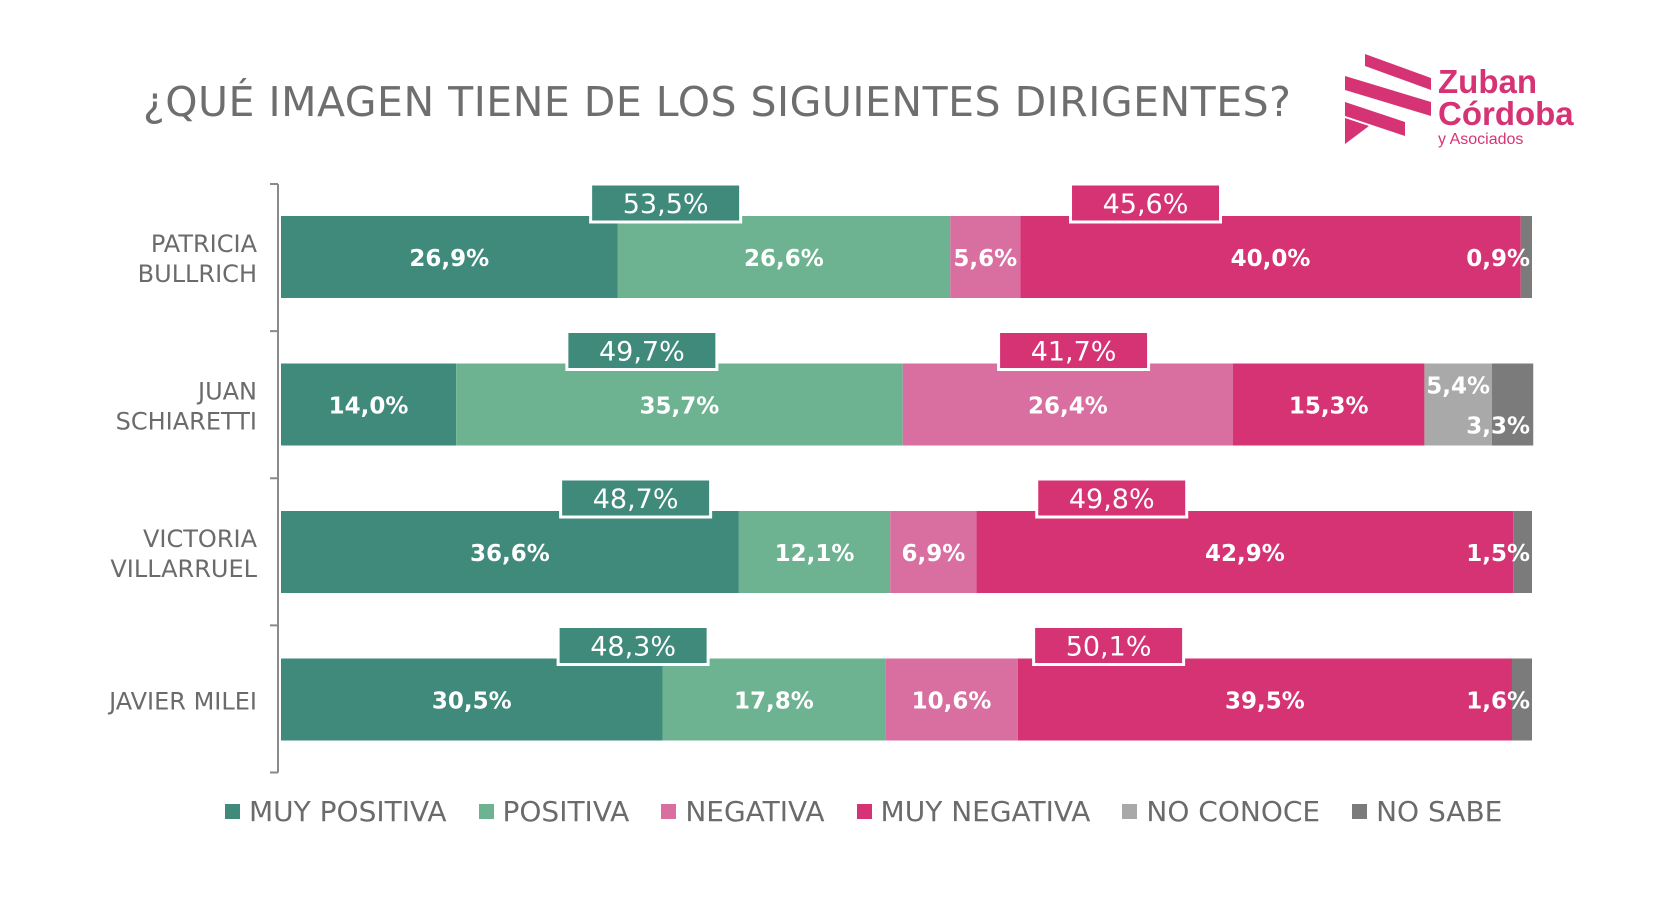 This screenshot has height=900, width=1672. What do you see at coordinates (985, 811) in the screenshot?
I see `legend-label: MUY NEGATIVA` at bounding box center [985, 811].